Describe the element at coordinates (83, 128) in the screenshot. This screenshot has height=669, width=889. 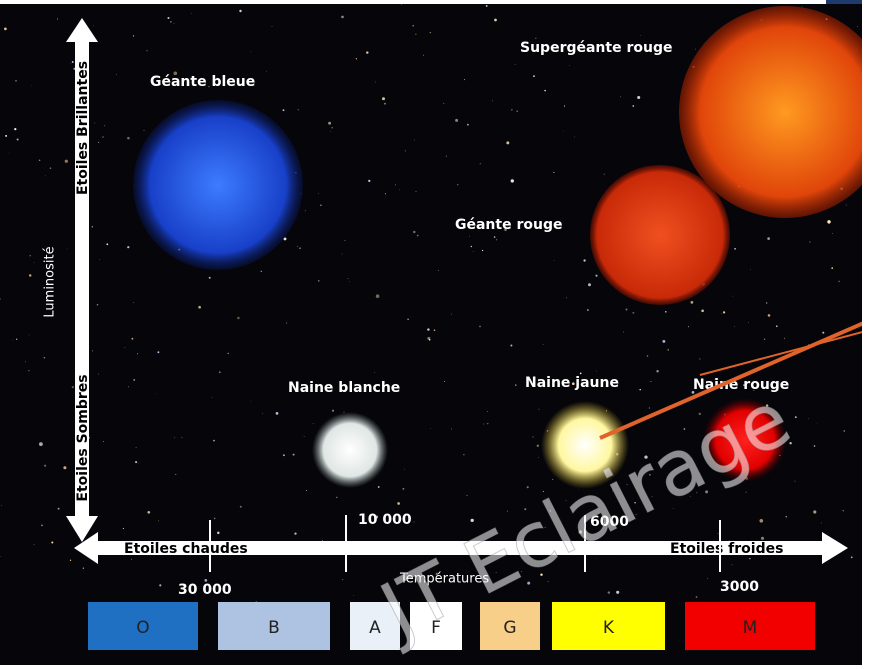
I see `axis-end-label: Etoiles Brillantes` at that location.